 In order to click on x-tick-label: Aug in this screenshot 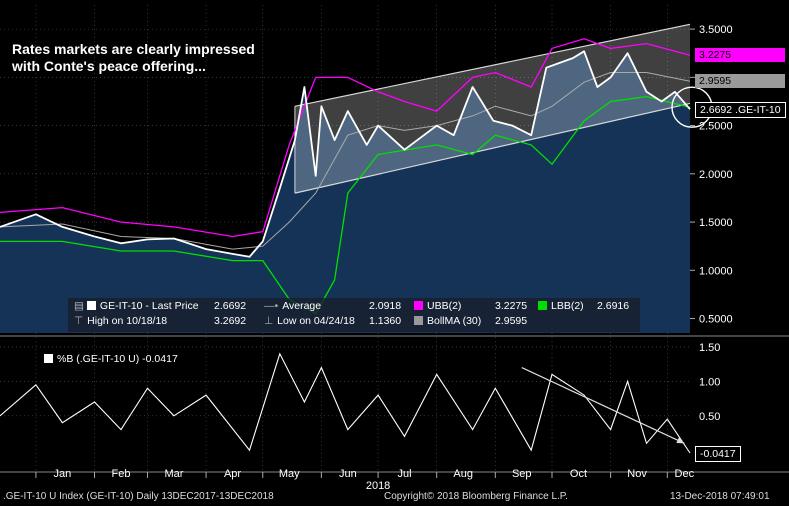, I will do `click(463, 474)`.